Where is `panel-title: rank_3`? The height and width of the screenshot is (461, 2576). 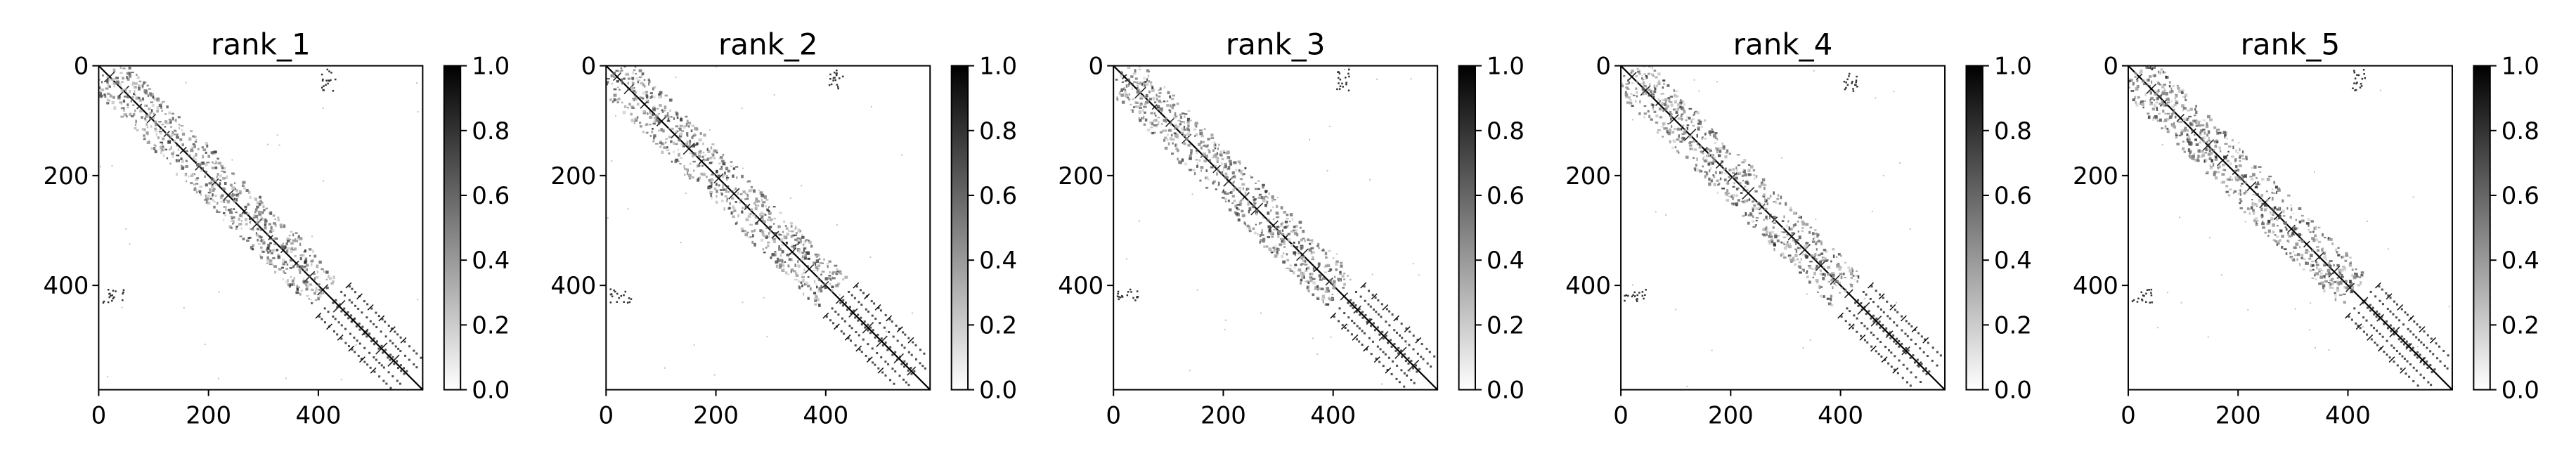
panel-title: rank_3 is located at coordinates (1276, 45).